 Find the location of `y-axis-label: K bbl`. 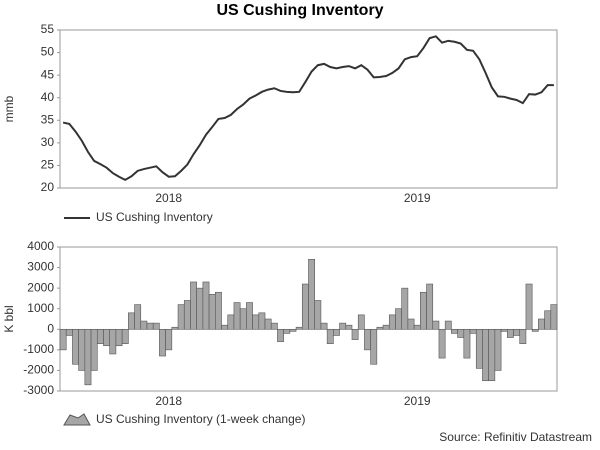

y-axis-label: K bbl is located at coordinates (9, 318).